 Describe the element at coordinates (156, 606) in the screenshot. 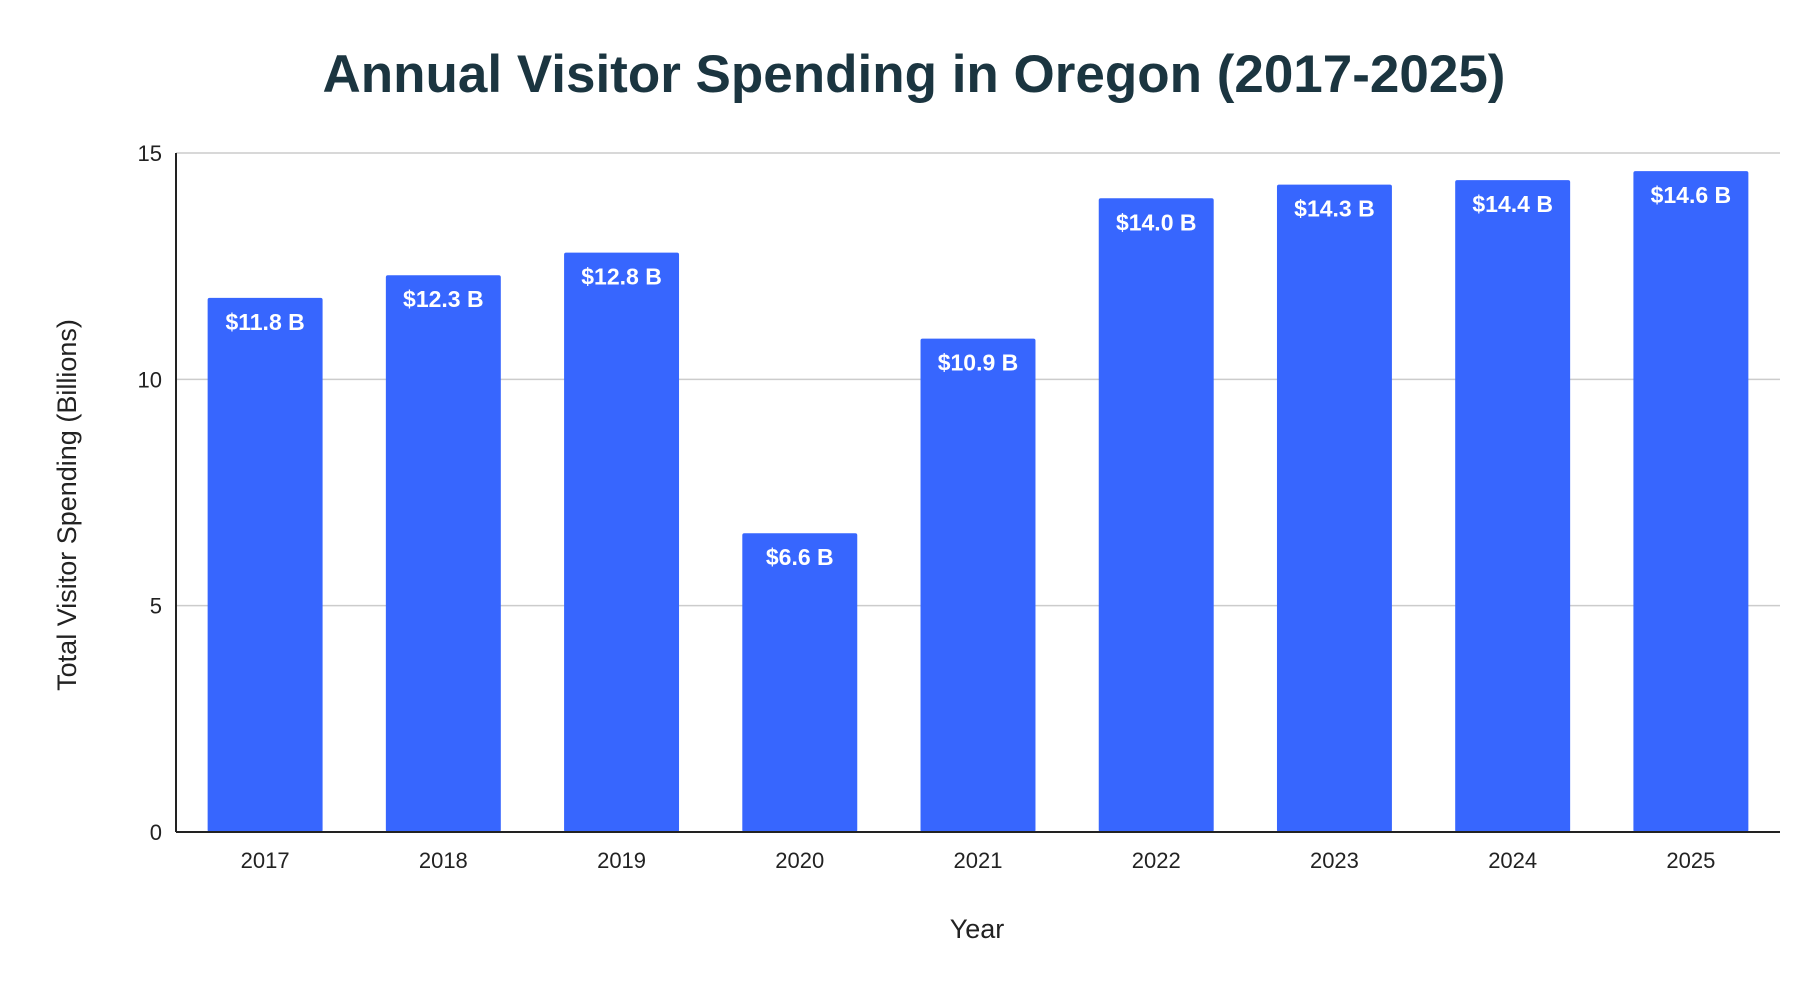

I see `y-tick-label: 5` at that location.